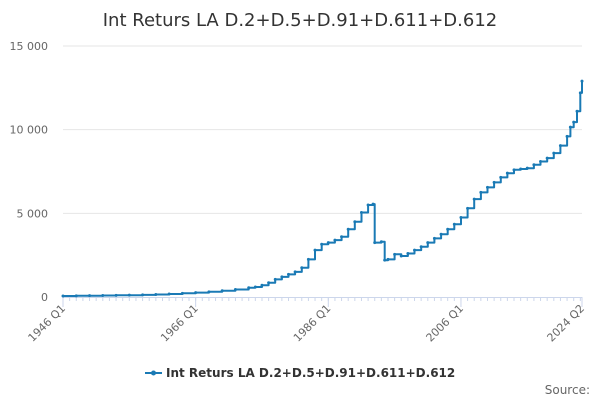 This screenshot has width=600, height=400. I want to click on x-tick-label: 2024 Q2, so click(566, 323).